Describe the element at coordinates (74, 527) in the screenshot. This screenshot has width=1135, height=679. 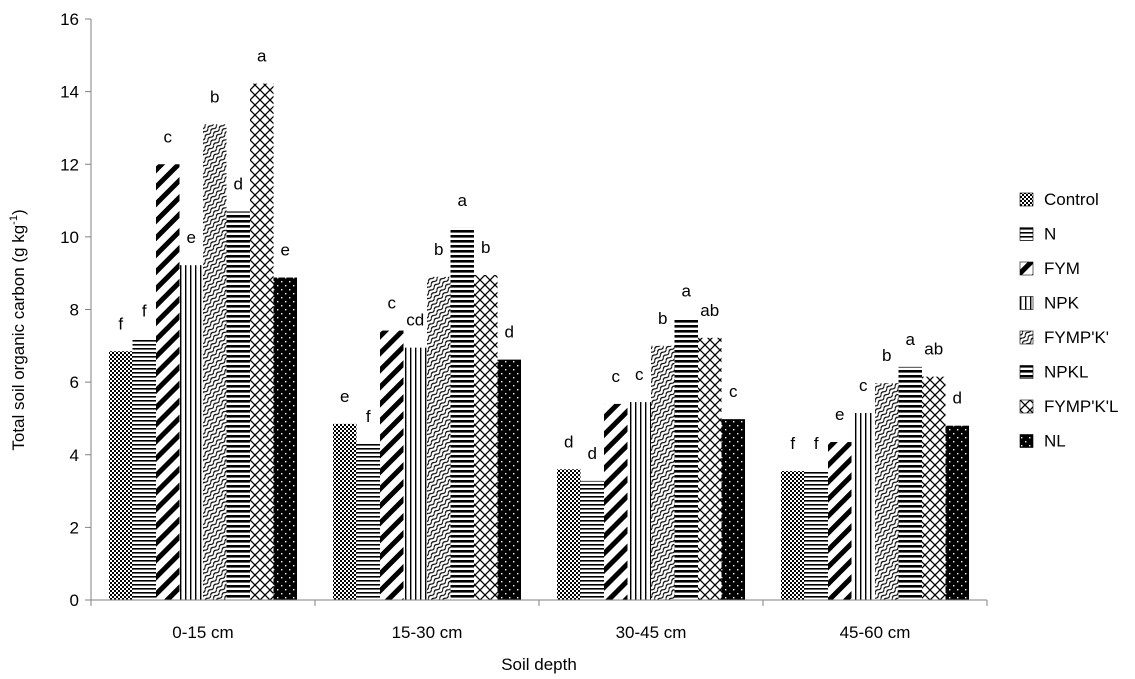
I see `y-tick-label: 2` at that location.